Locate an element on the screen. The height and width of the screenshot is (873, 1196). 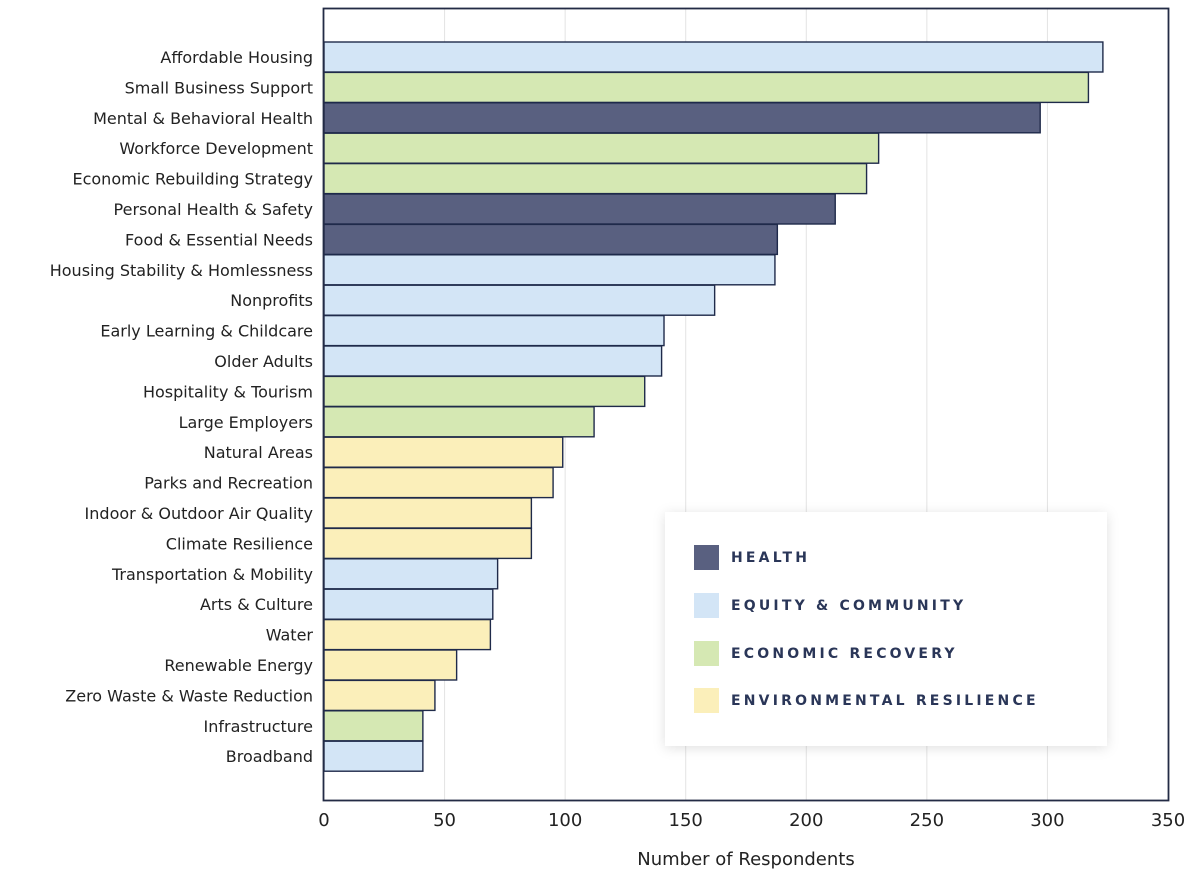
category-label: Renewable Energy is located at coordinates (238, 665).